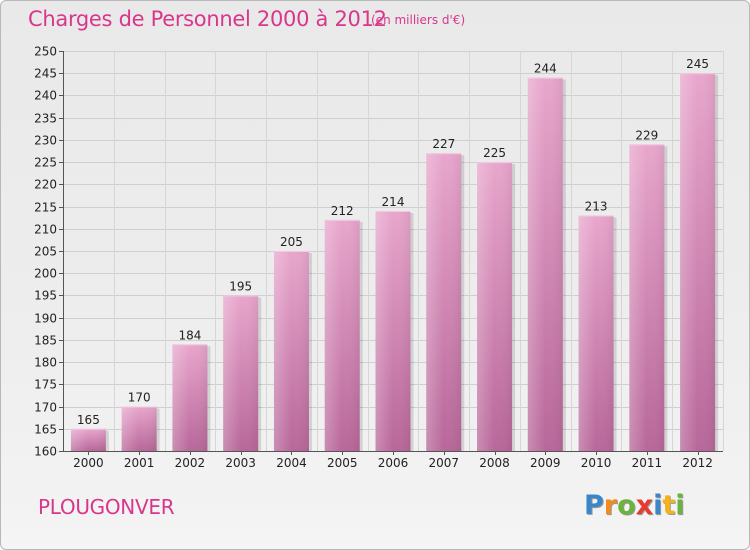  What do you see at coordinates (647, 463) in the screenshot?
I see `x-tick-label: 2011` at bounding box center [647, 463].